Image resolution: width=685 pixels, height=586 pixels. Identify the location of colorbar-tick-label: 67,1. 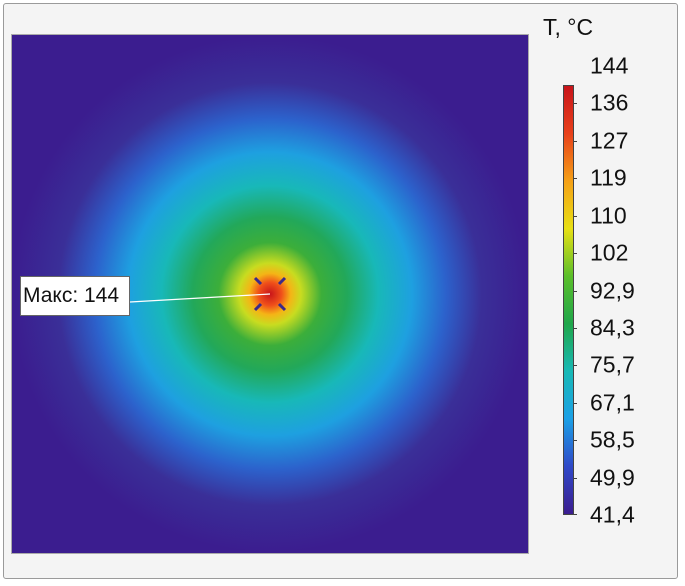
(612, 402).